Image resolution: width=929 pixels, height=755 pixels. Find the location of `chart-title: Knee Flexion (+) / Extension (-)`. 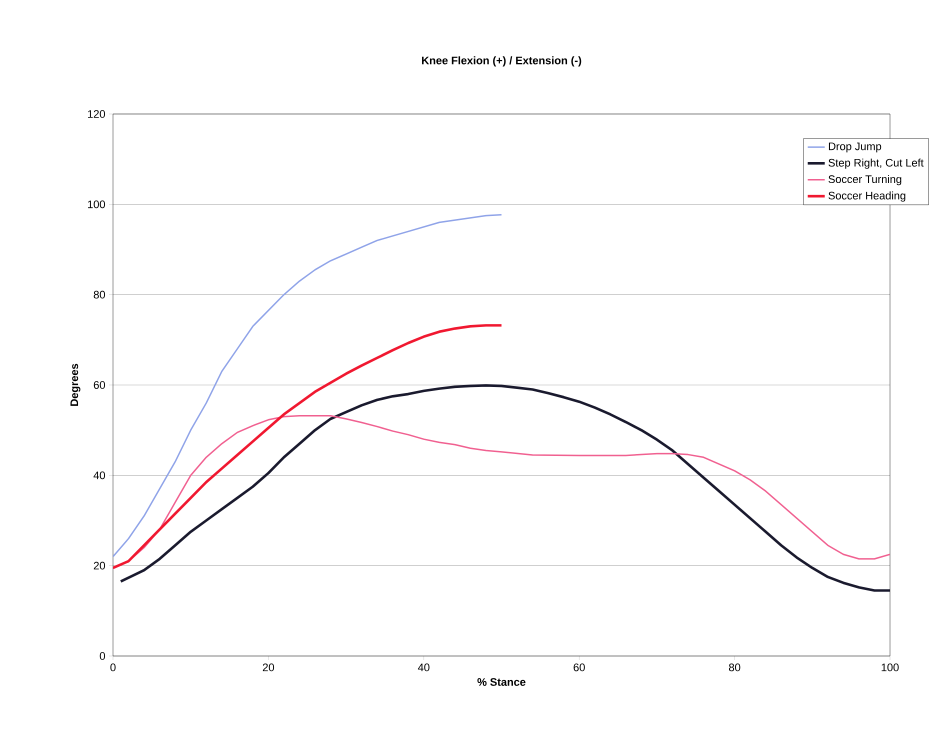

chart-title: Knee Flexion (+) / Extension (-) is located at coordinates (502, 61).